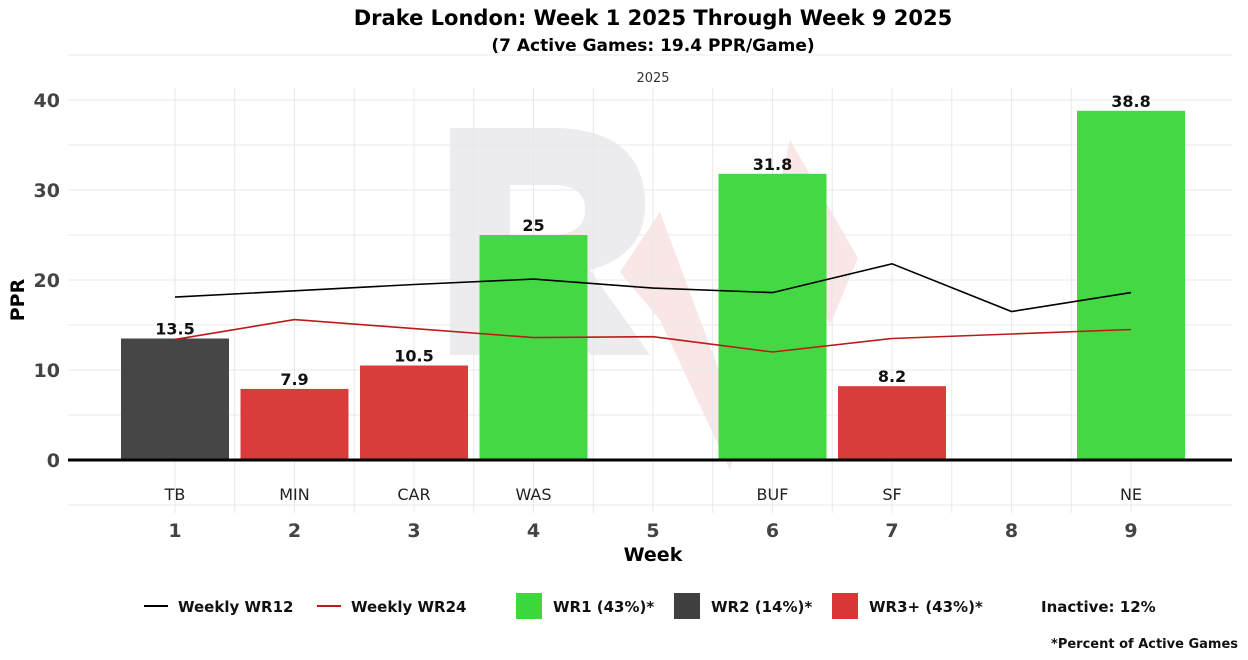 This screenshot has width=1248, height=660. What do you see at coordinates (1131, 494) in the screenshot?
I see `opponent-label: NE` at bounding box center [1131, 494].